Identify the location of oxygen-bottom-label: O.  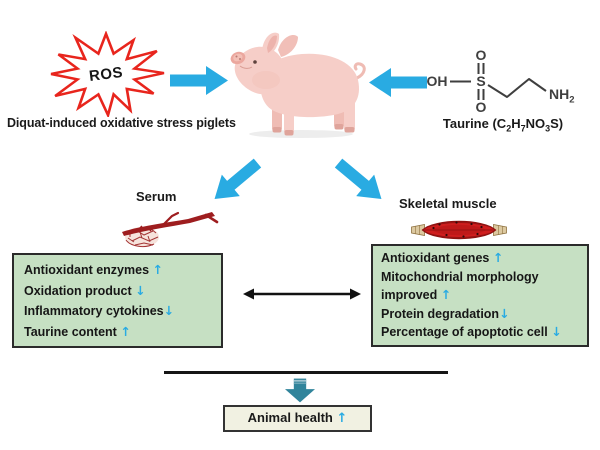
(481, 107).